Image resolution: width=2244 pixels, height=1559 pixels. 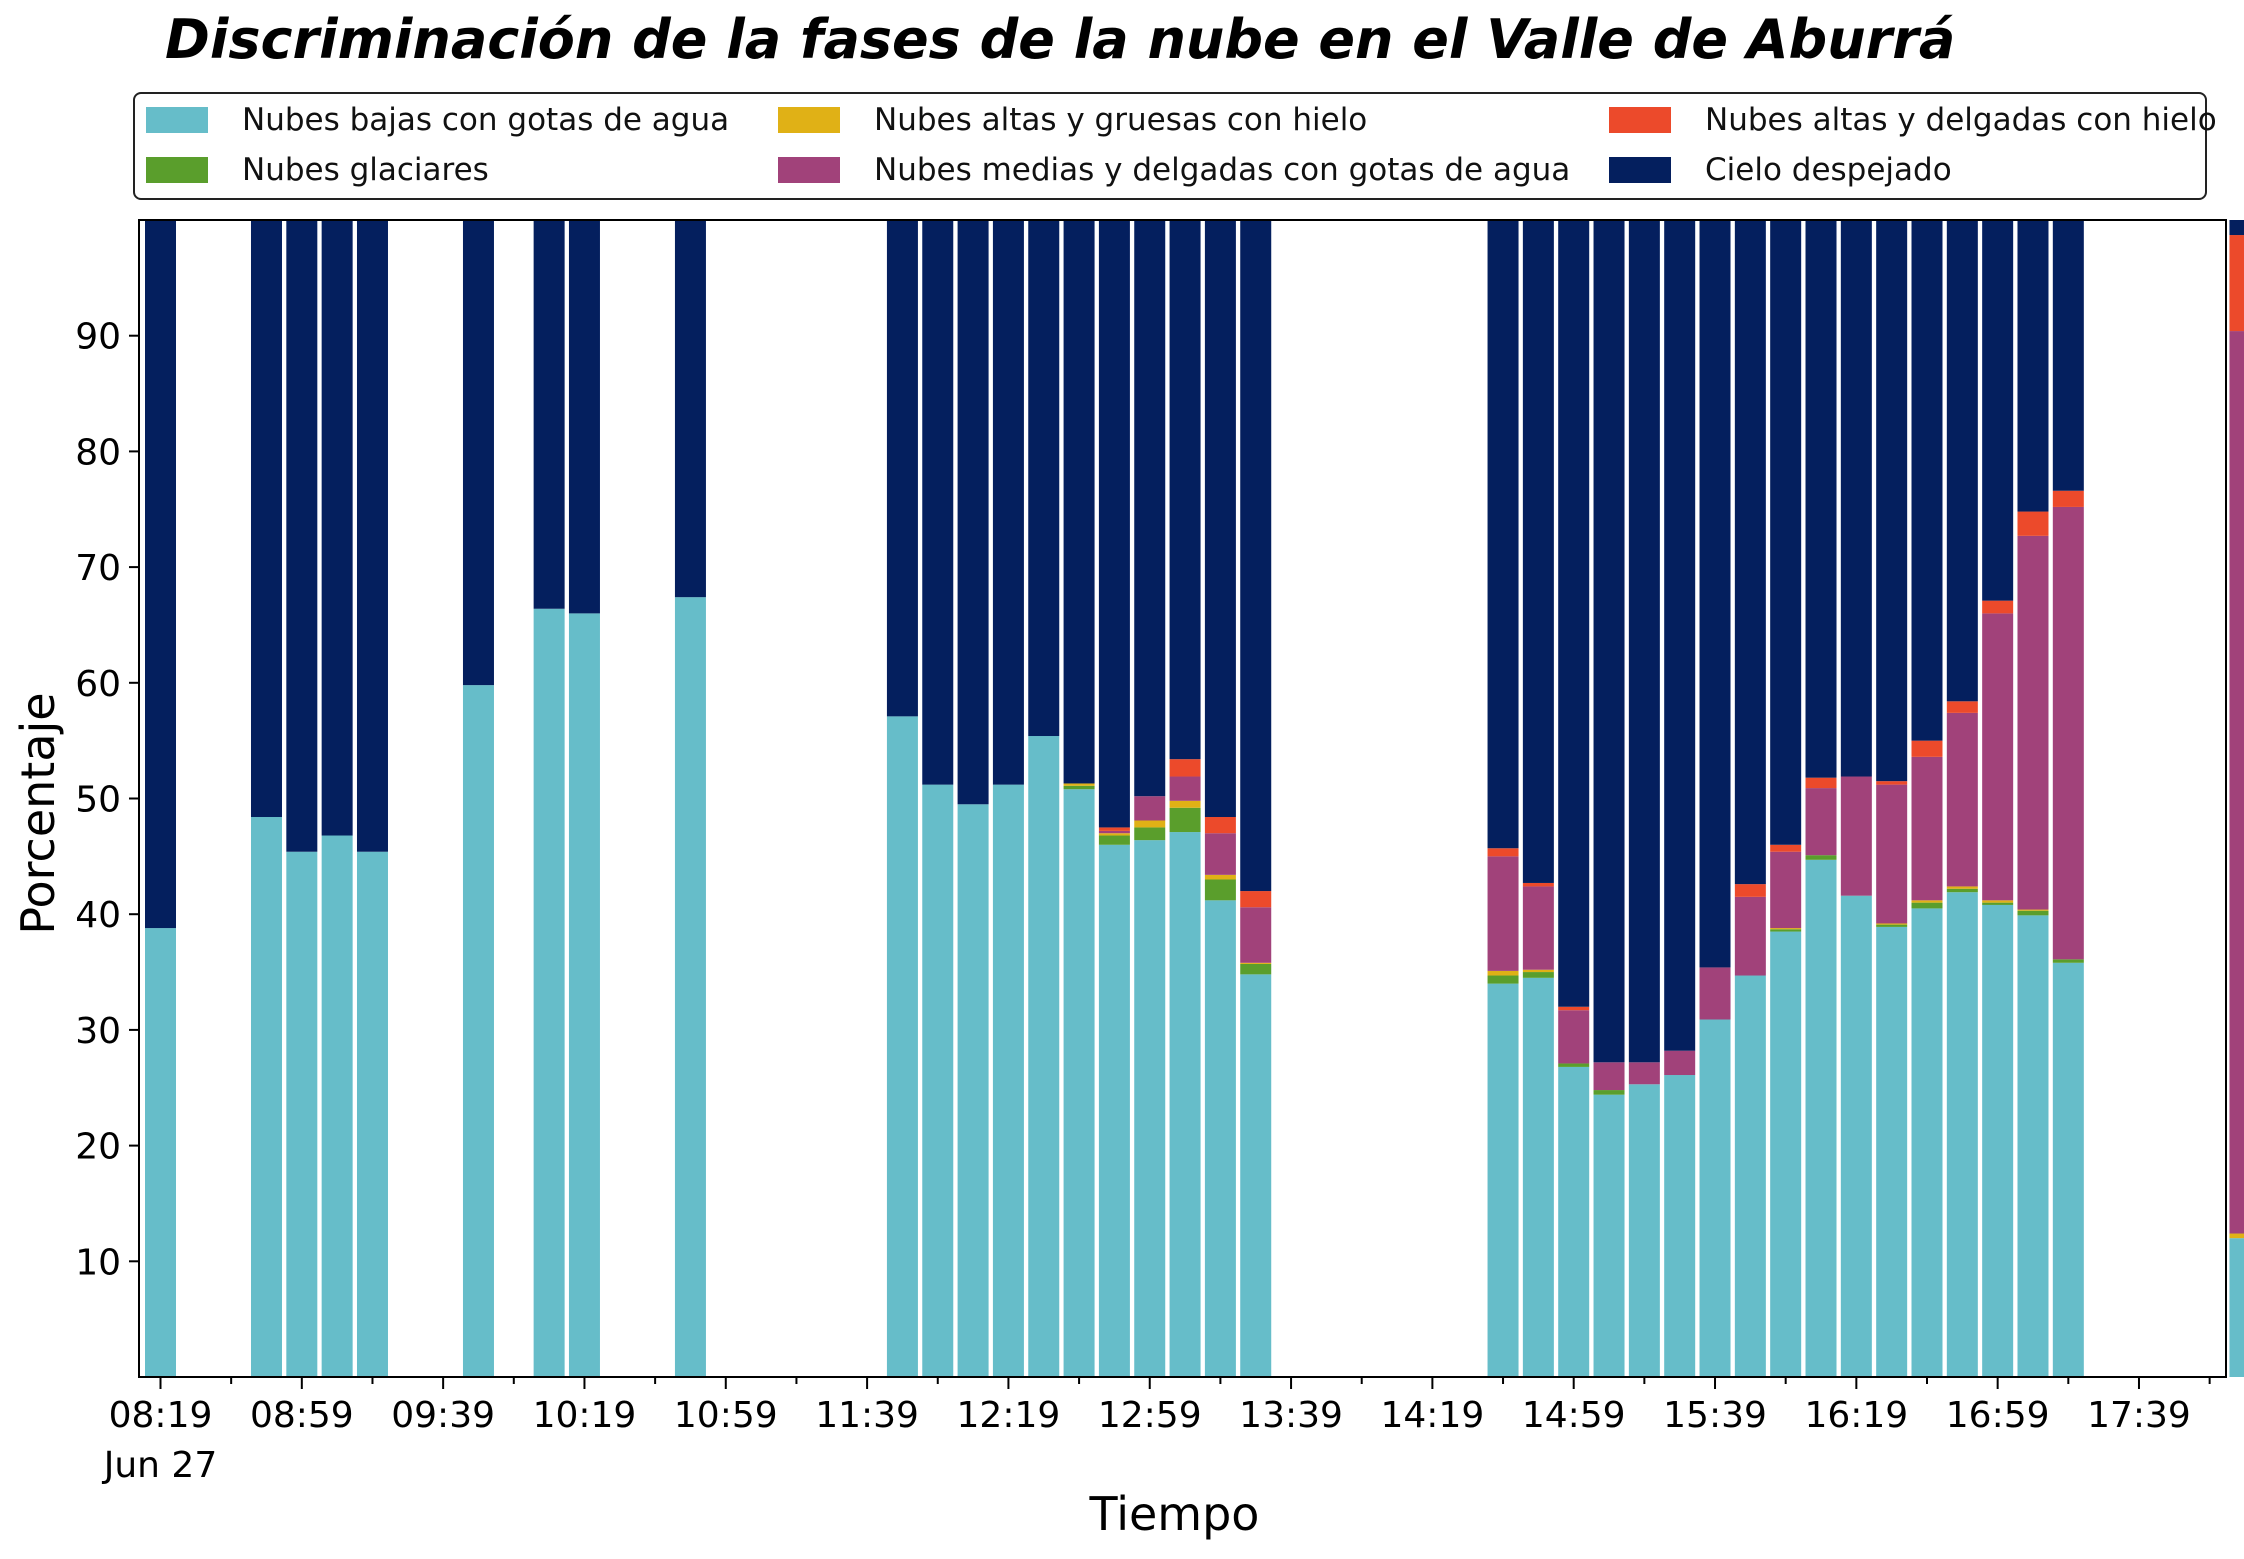 I want to click on bar-segment-1534-s4, so click(x=2236, y=283).